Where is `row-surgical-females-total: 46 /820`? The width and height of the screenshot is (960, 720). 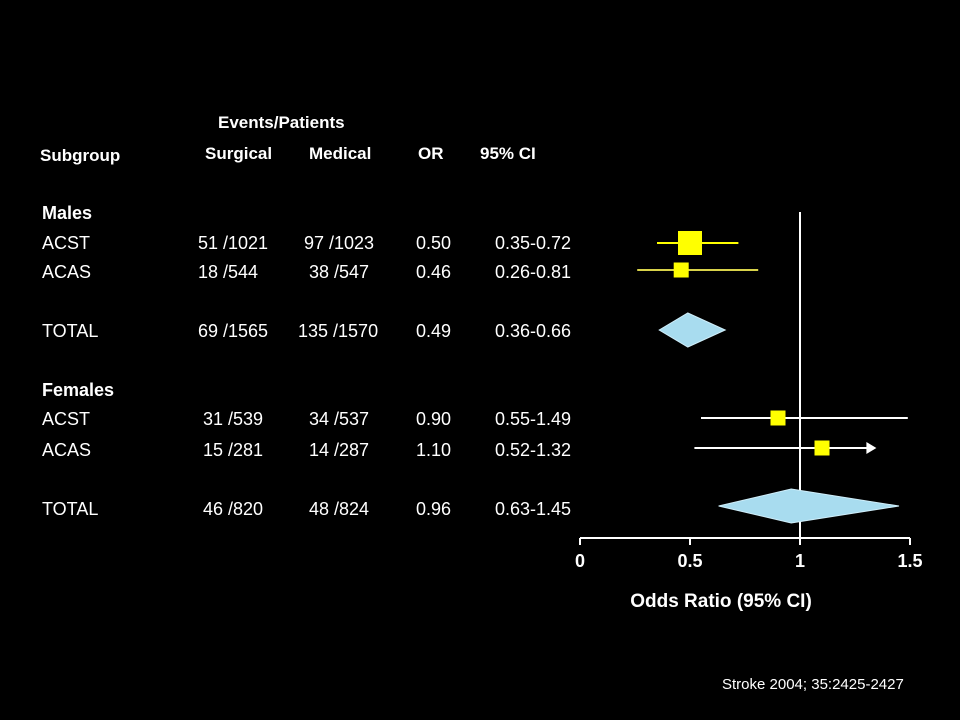 row-surgical-females-total: 46 /820 is located at coordinates (233, 509).